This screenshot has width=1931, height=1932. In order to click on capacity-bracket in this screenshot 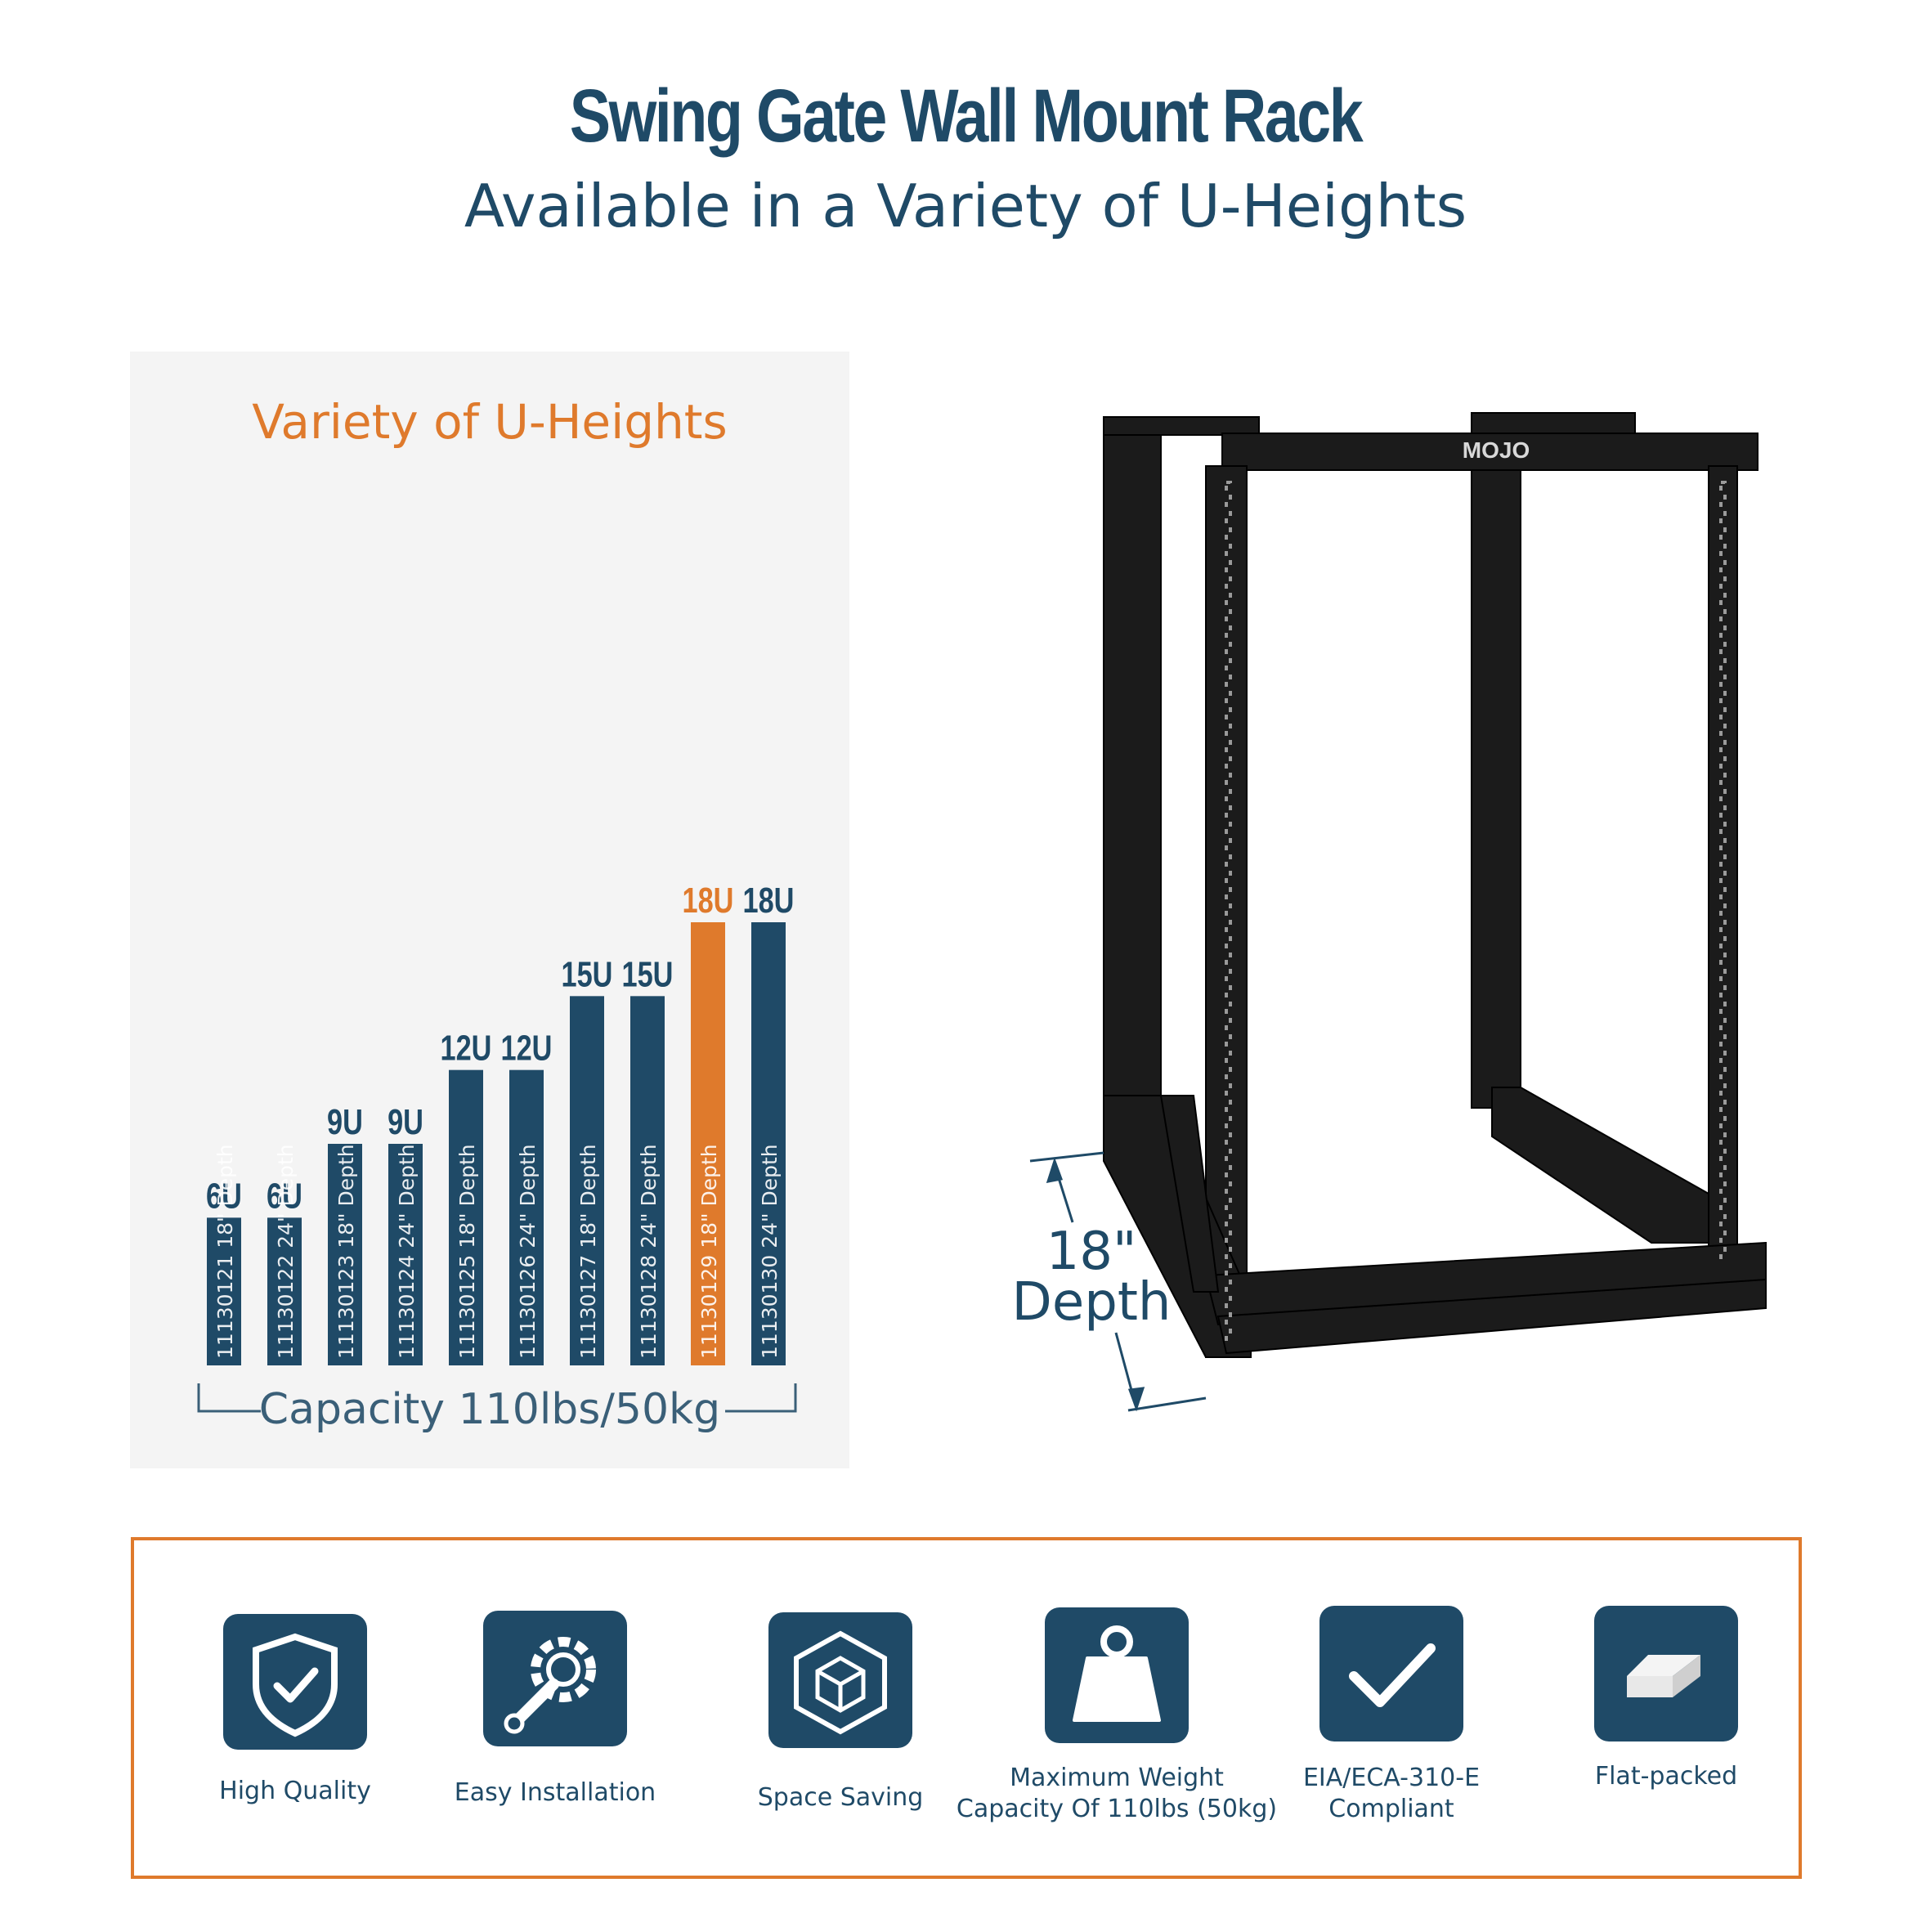, I will do `click(497, 1398)`.